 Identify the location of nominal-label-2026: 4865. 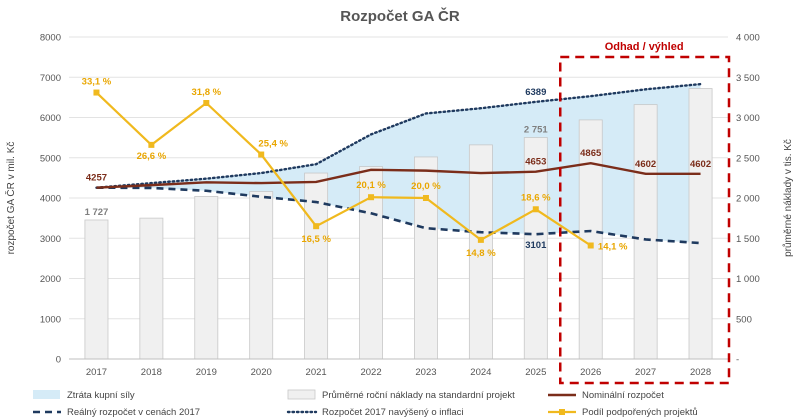
(591, 153).